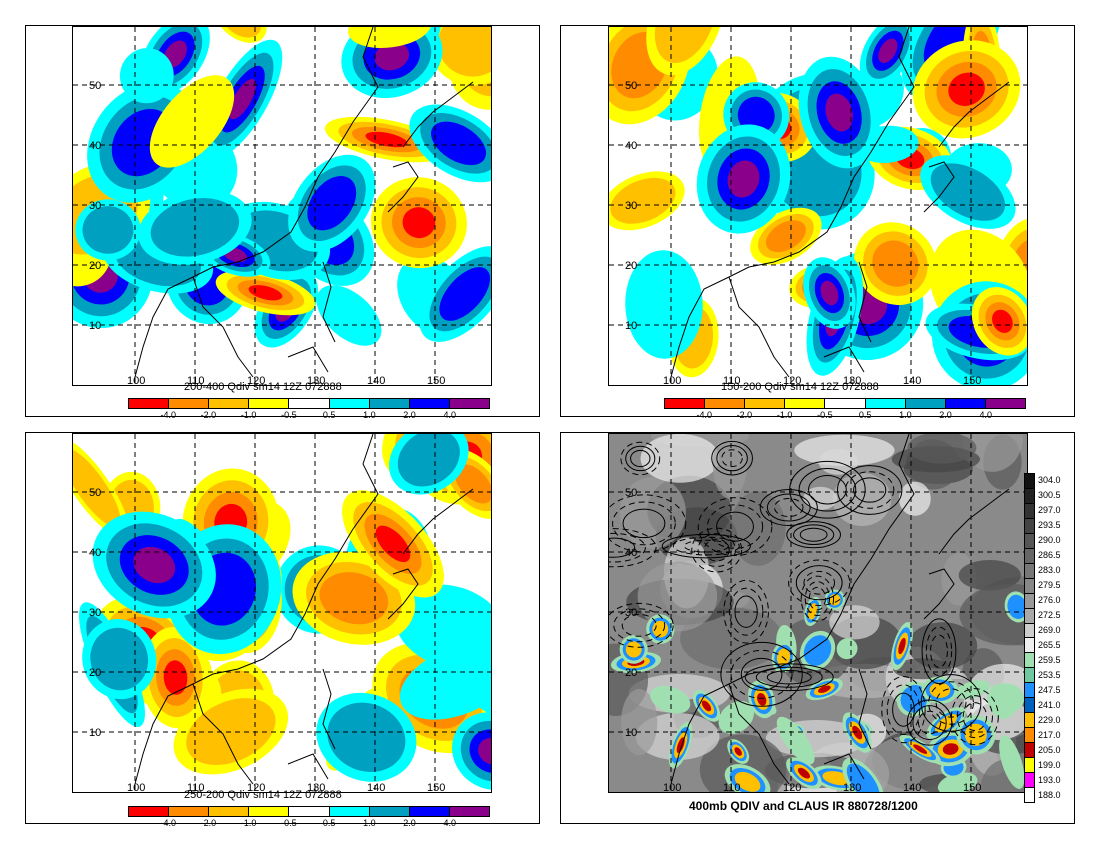 The image size is (1100, 850). Describe the element at coordinates (1049, 764) in the screenshot. I see `colorbar-label: 199.0` at that location.